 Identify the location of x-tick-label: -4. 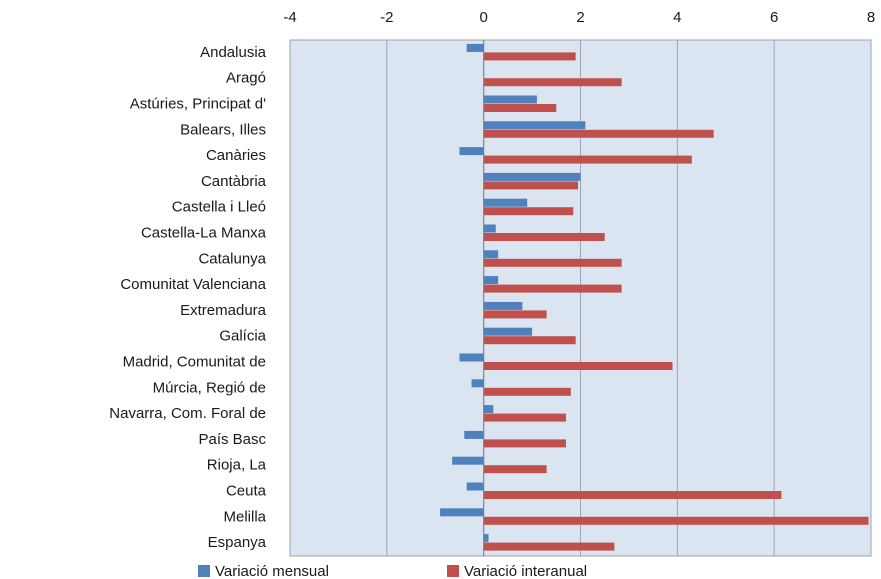
(289, 17).